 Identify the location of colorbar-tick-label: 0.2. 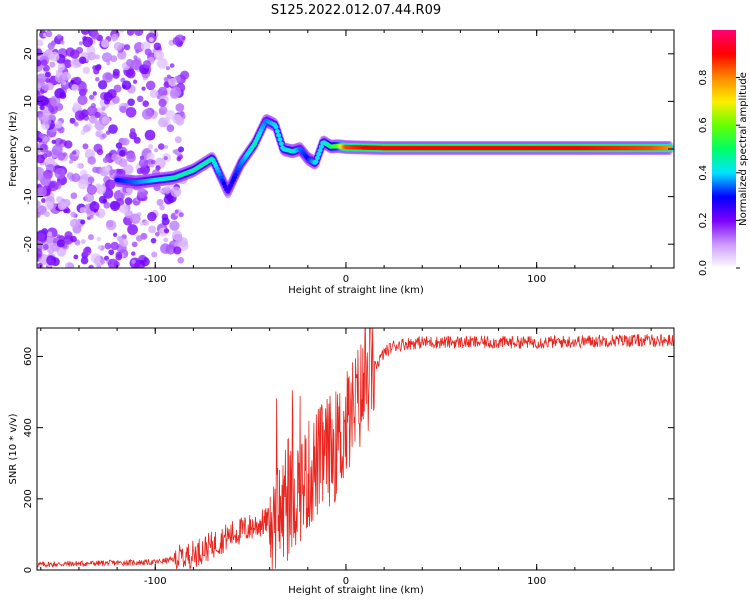
(703, 220).